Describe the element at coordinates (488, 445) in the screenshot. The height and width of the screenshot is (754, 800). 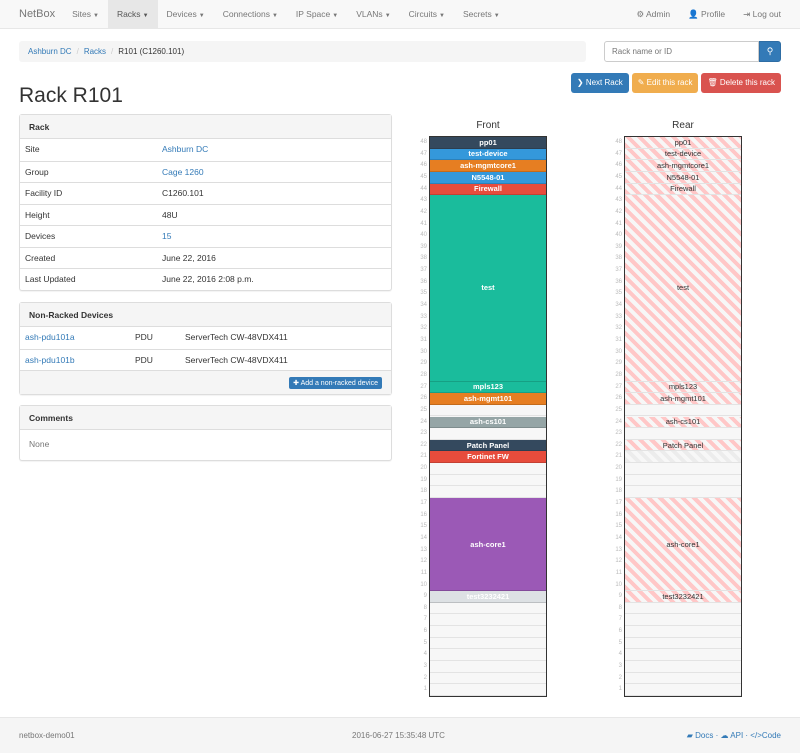
I see `front-device-patch-panel: Patch Panel` at that location.